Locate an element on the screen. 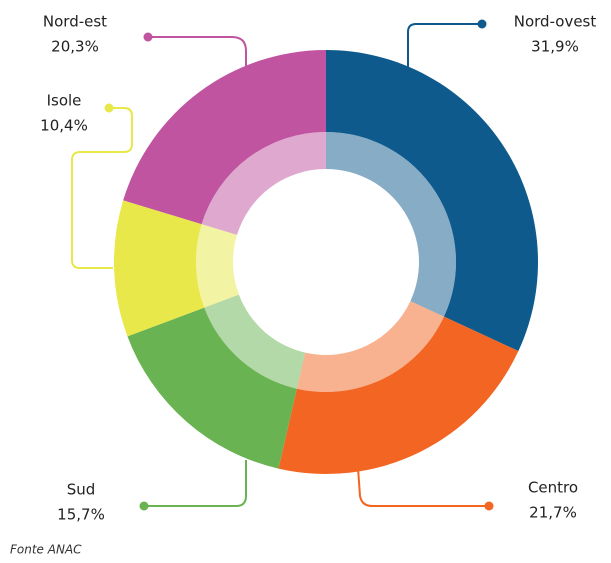 The height and width of the screenshot is (563, 611). category-label: Isole is located at coordinates (64, 101).